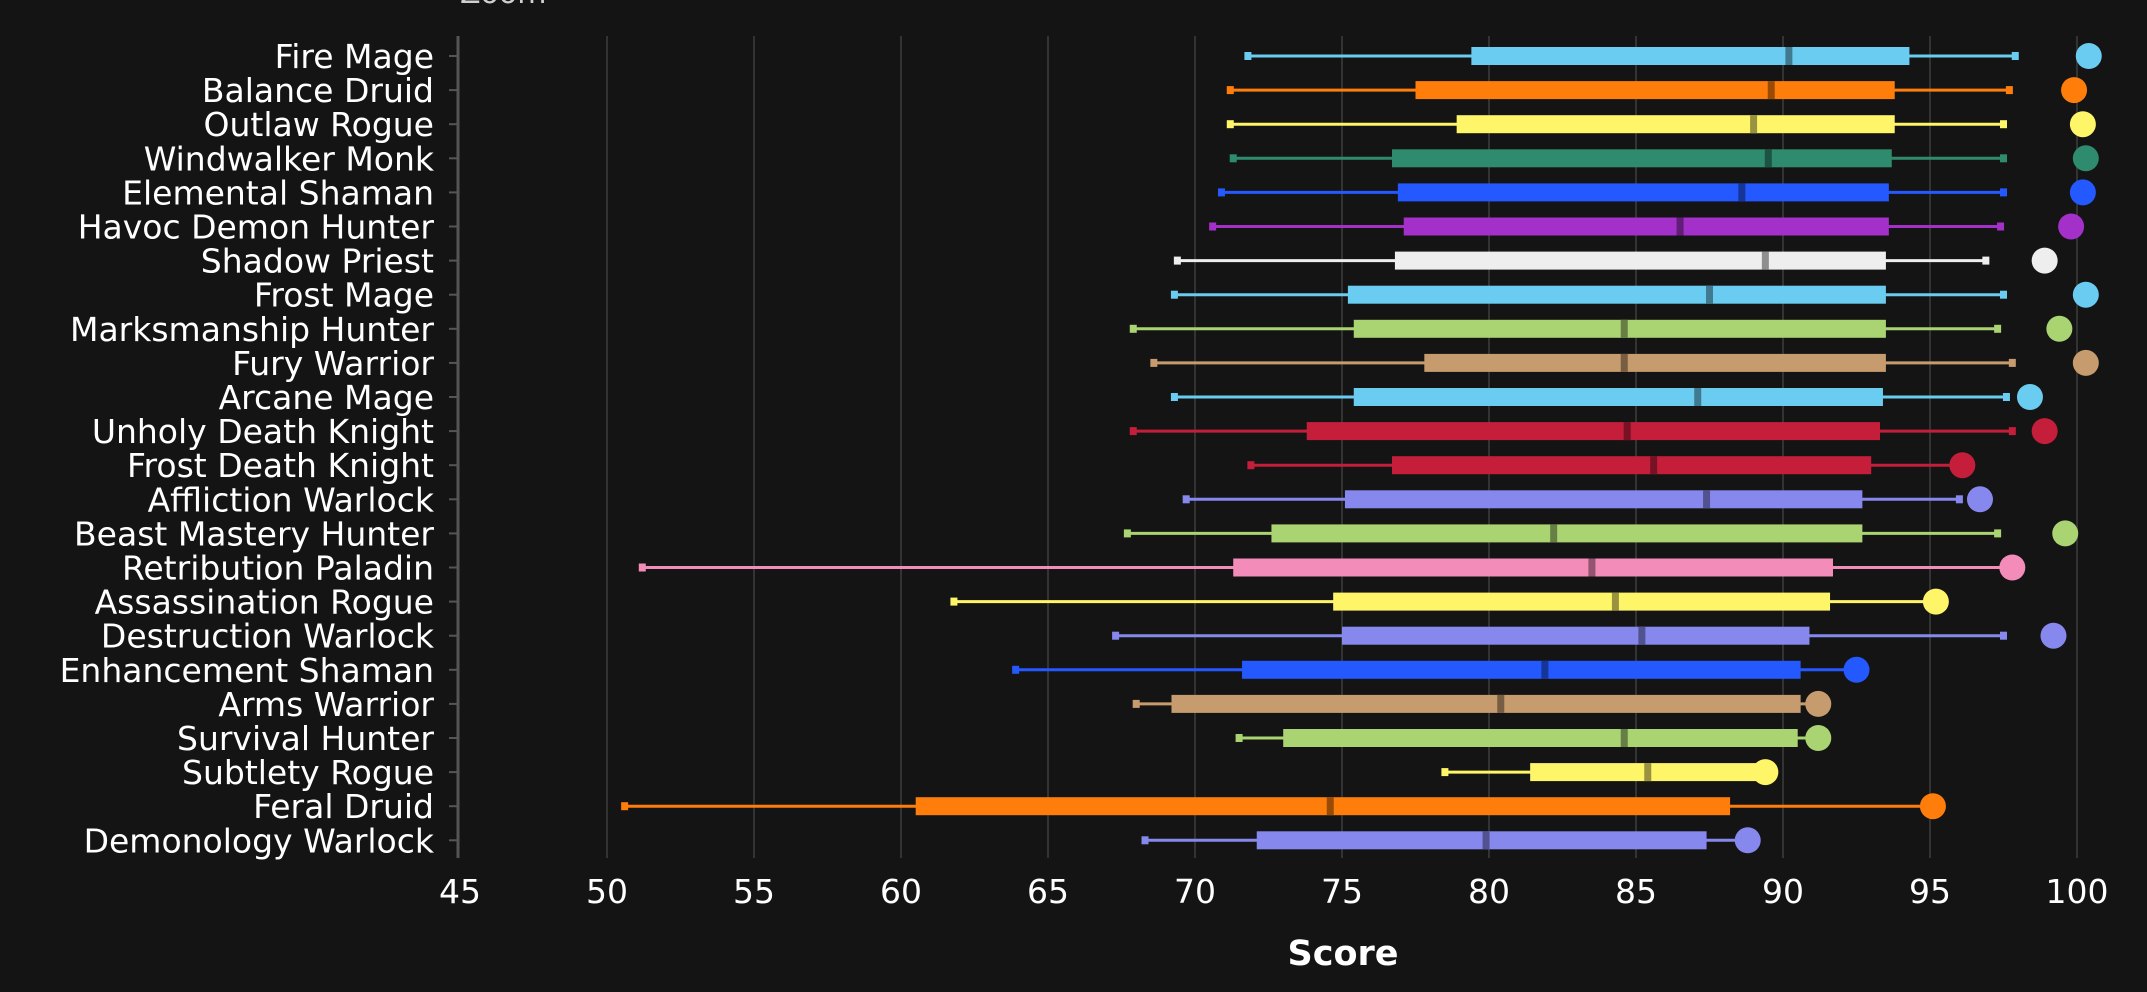  What do you see at coordinates (256, 227) in the screenshot?
I see `category-label: Havoc Demon Hunter` at bounding box center [256, 227].